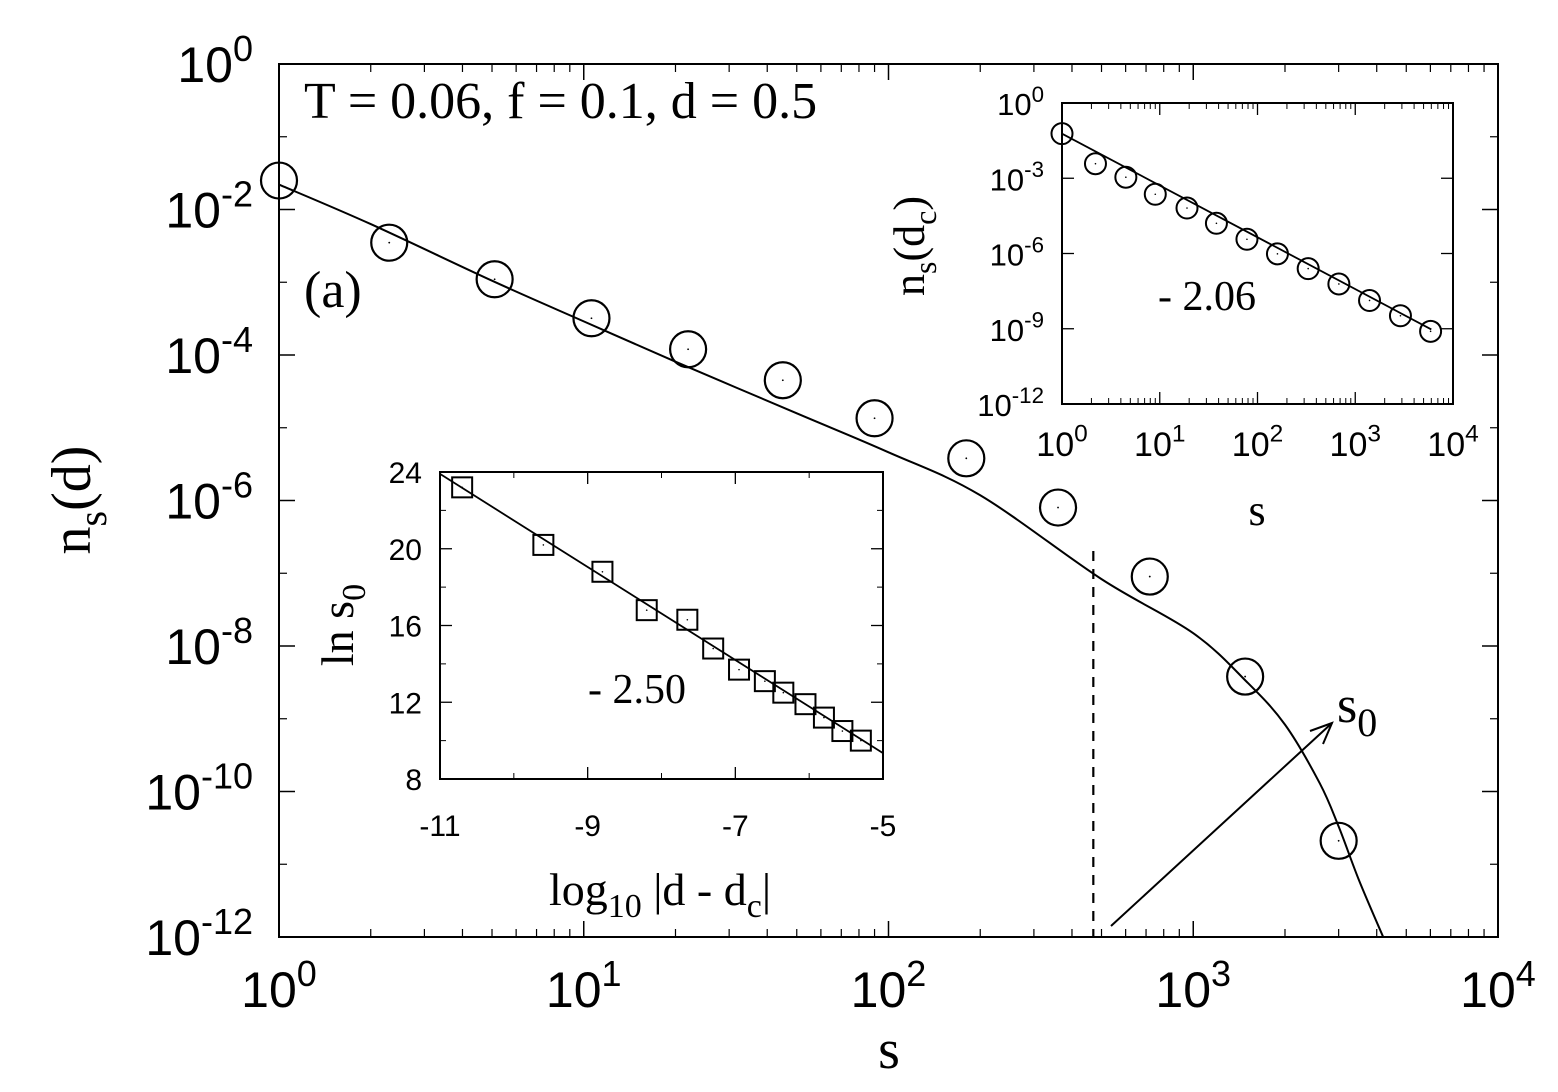 This screenshot has width=1558, height=1092. Describe the element at coordinates (625, 906) in the screenshot. I see `x-axis-label-sub: 10` at that location.